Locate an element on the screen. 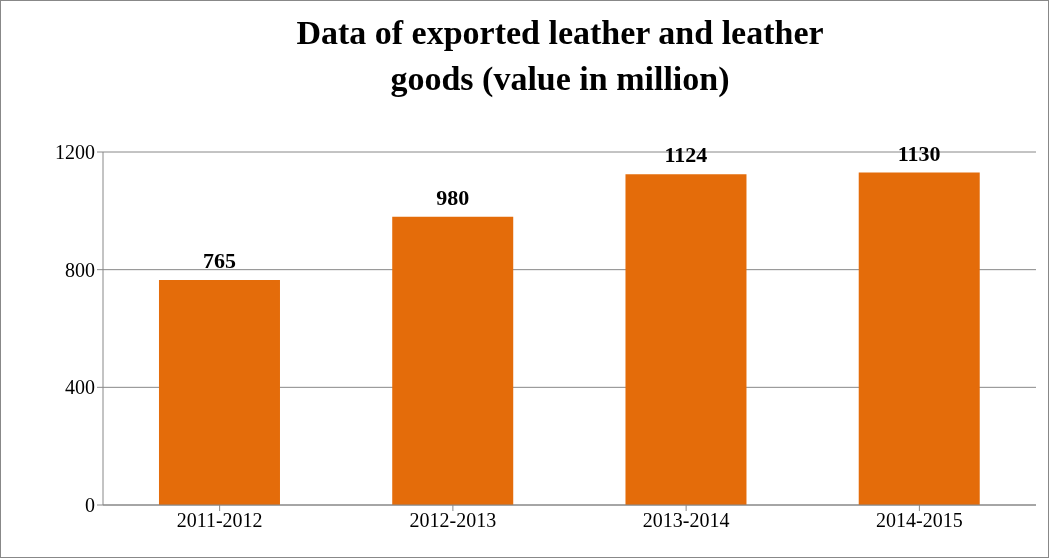 The width and height of the screenshot is (1049, 558). x-tick-label: 2013-2014 is located at coordinates (686, 520).